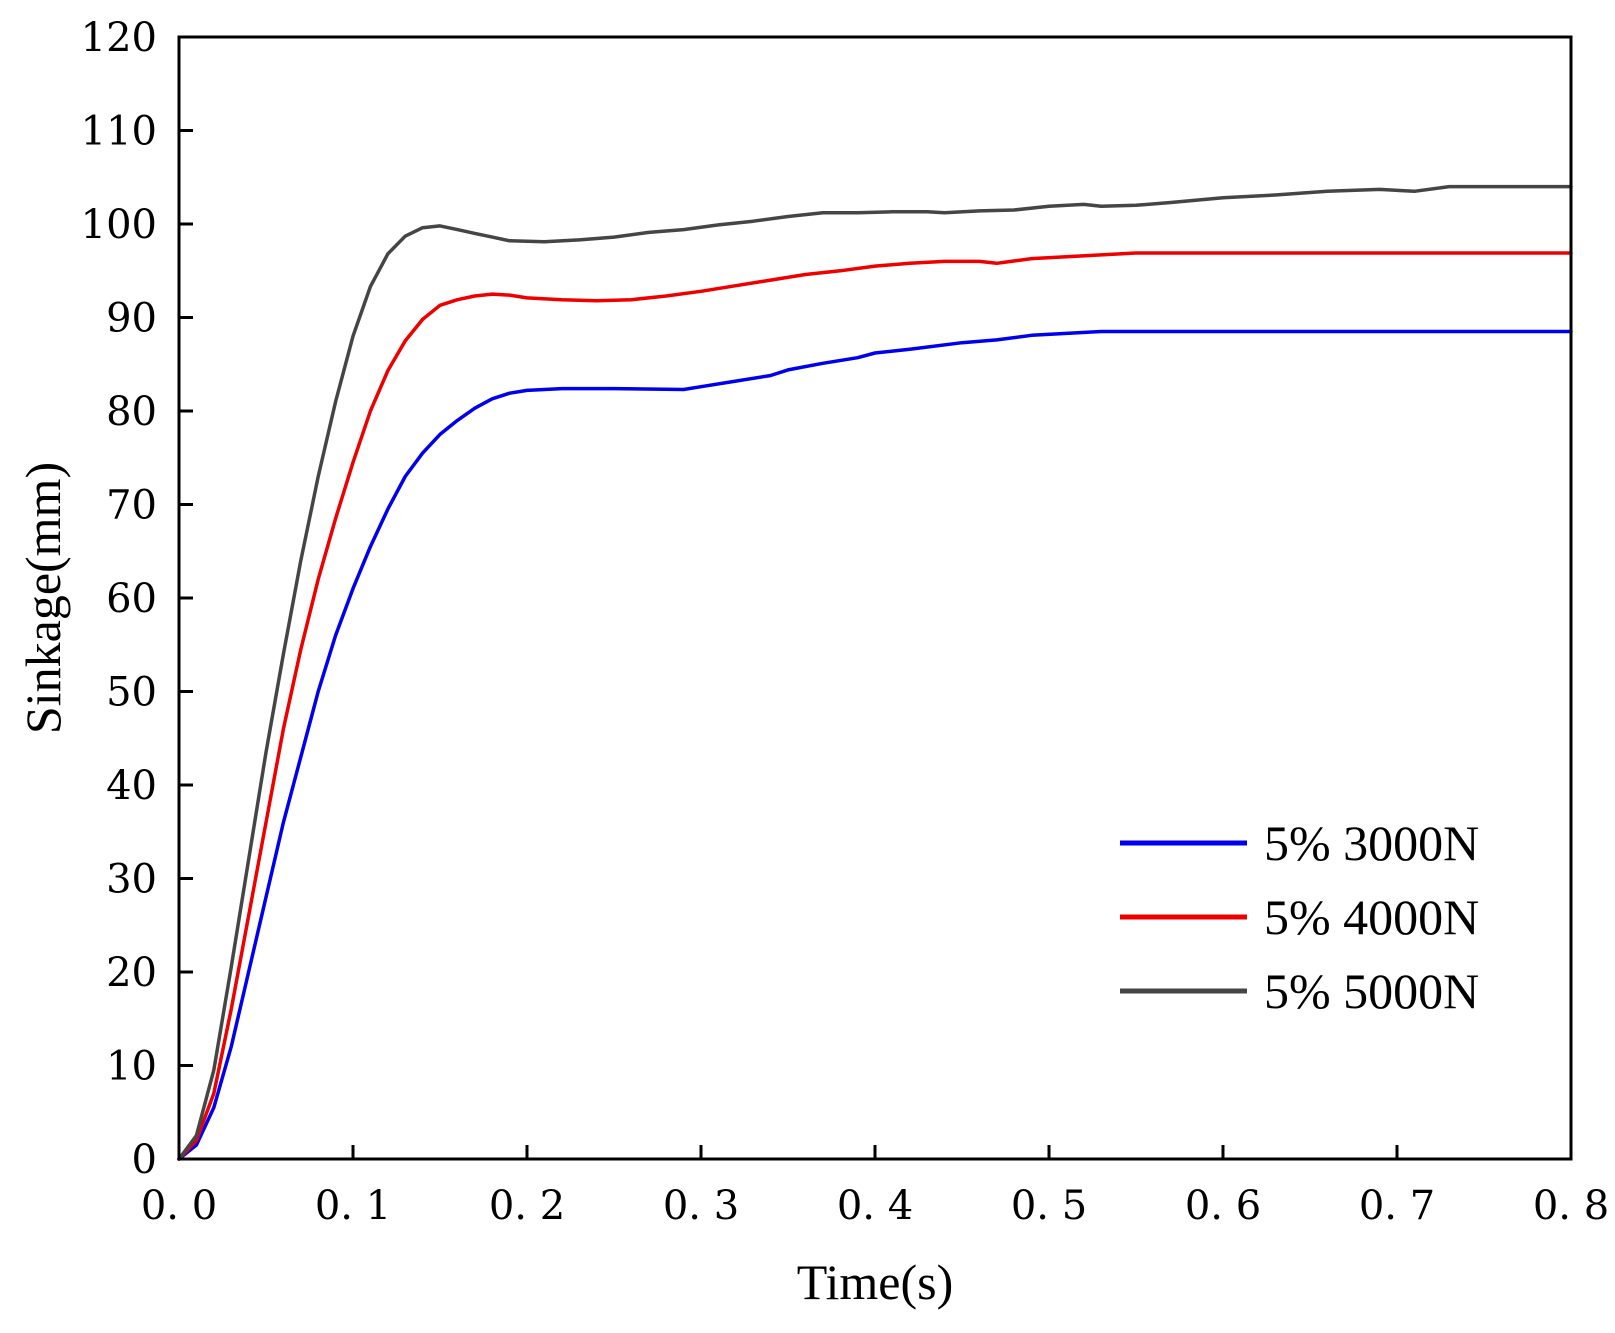 This screenshot has height=1333, width=1615. What do you see at coordinates (131, 1067) in the screenshot?
I see `y-tick-label: 10` at bounding box center [131, 1067].